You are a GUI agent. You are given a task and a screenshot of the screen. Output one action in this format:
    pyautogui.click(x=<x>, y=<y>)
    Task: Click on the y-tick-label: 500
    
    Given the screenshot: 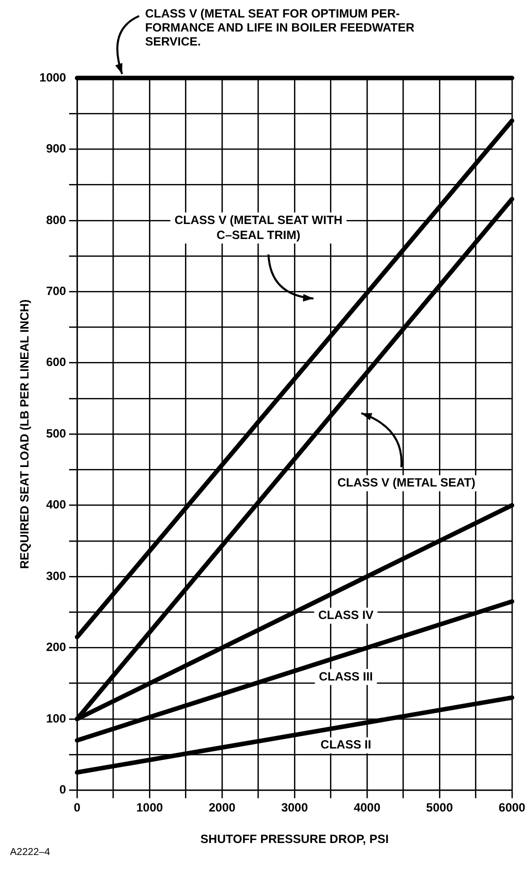 What is the action you would take?
    pyautogui.click(x=56, y=433)
    